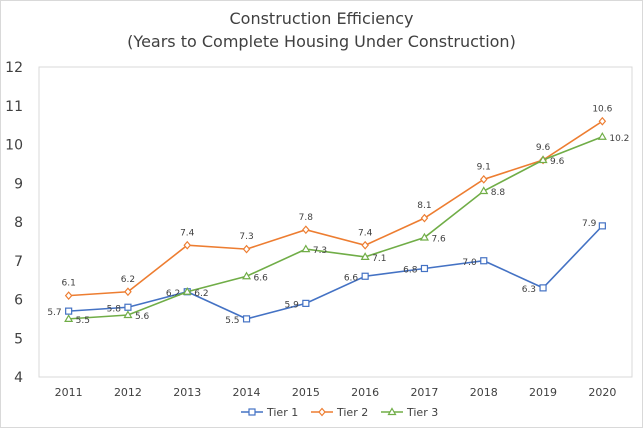 This screenshot has height=428, width=643. What do you see at coordinates (306, 392) in the screenshot?
I see `x-tick-label: 2015` at bounding box center [306, 392].